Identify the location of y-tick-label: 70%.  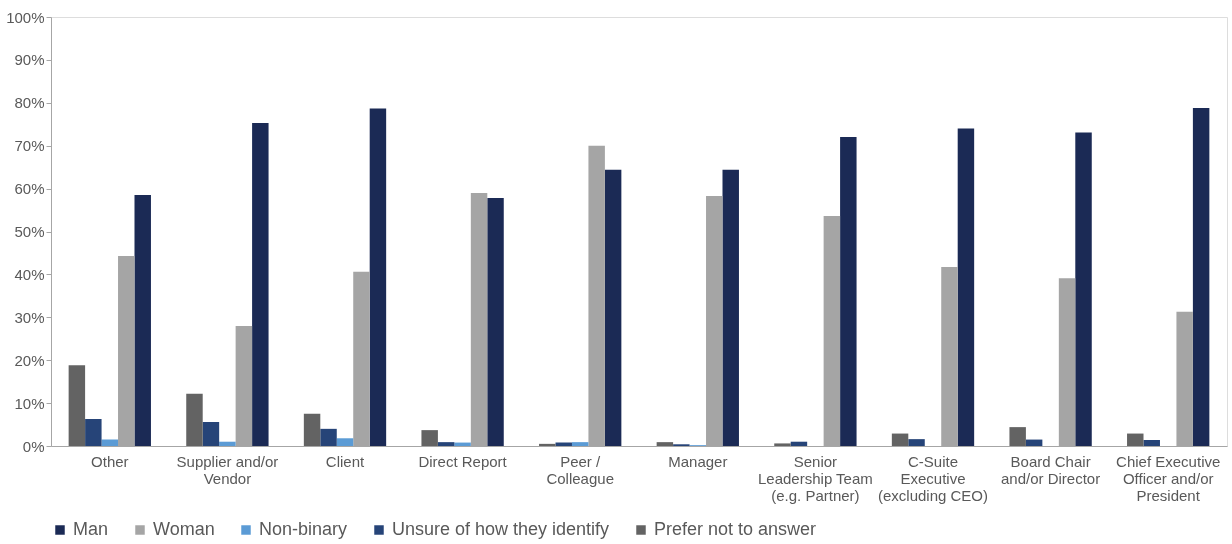
(29, 146).